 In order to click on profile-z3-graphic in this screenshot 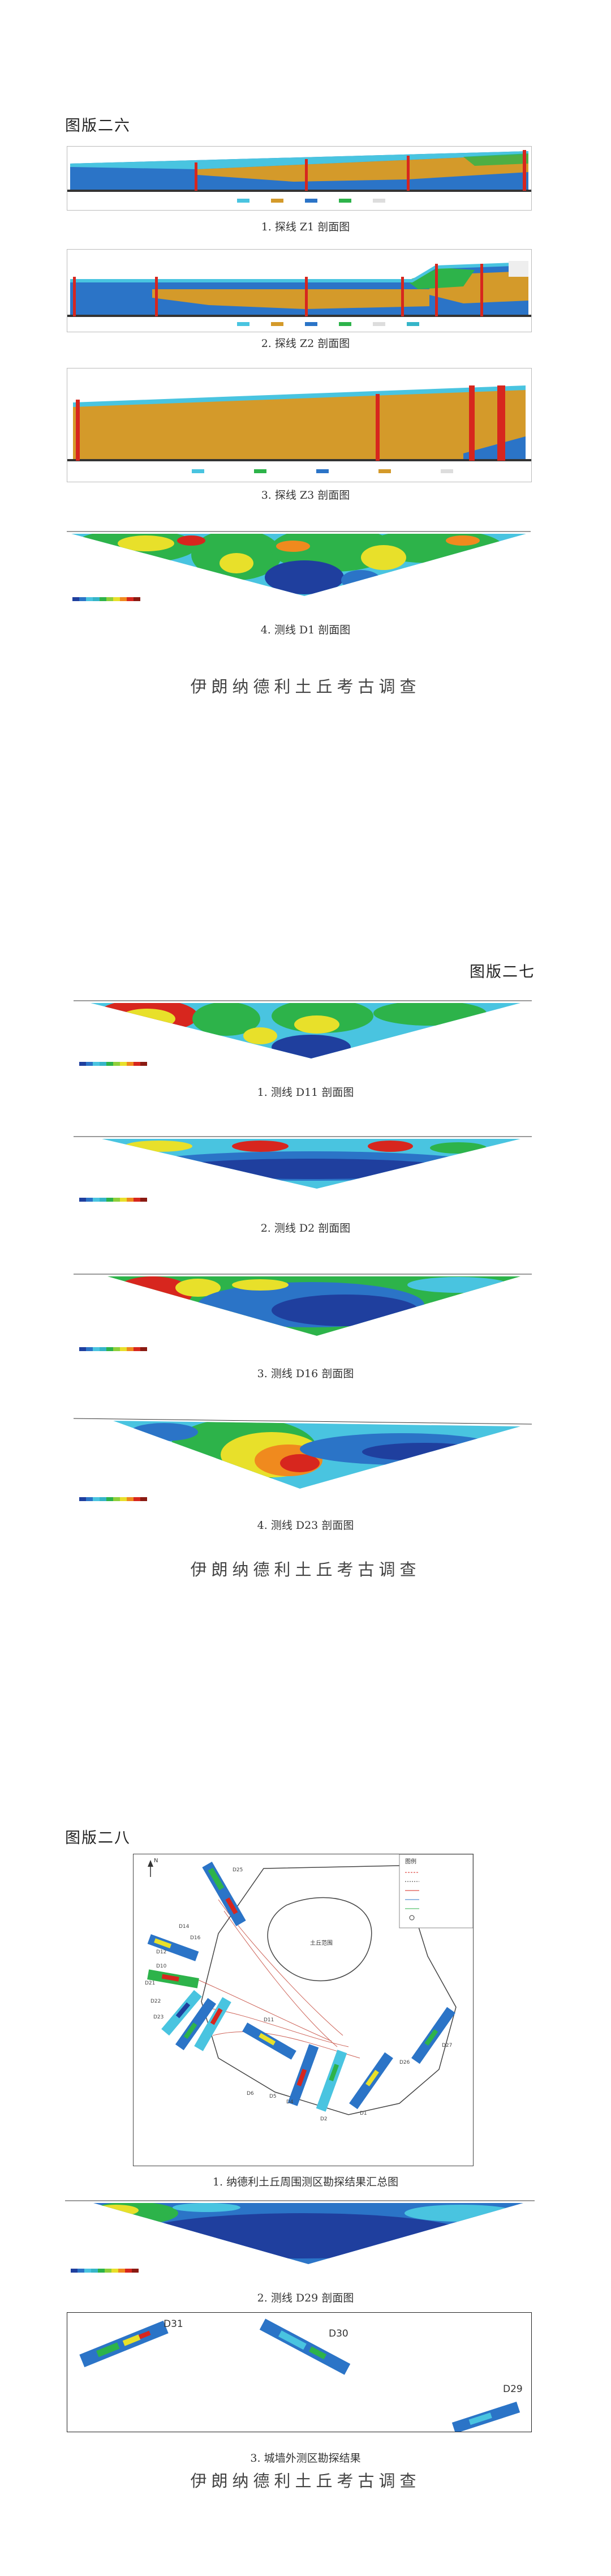, I will do `click(299, 425)`.